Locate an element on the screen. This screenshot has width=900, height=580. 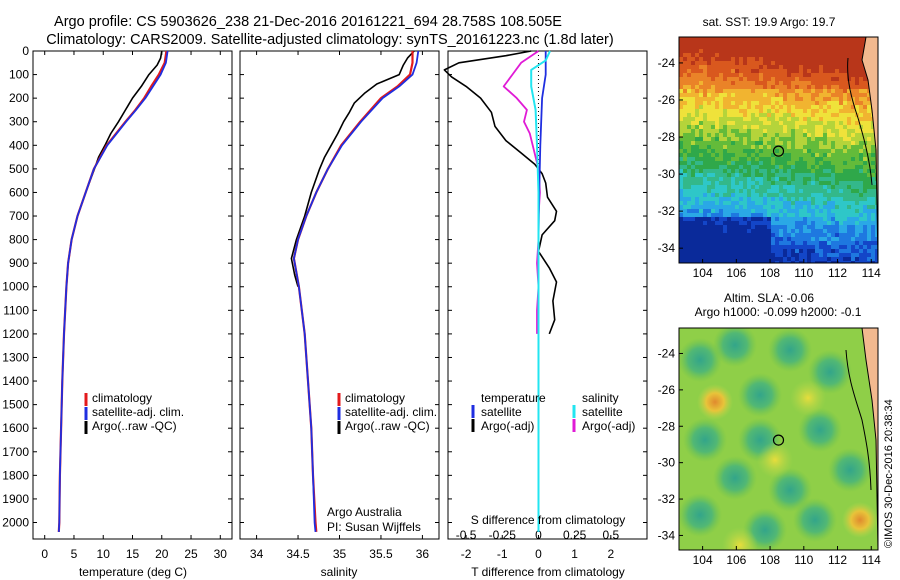
sst-argo-location-marker is located at coordinates (778, 151).